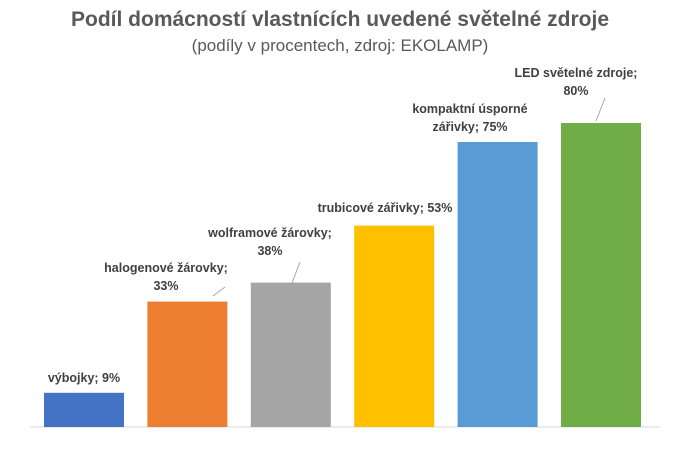 Image resolution: width=680 pixels, height=452 pixels. What do you see at coordinates (576, 82) in the screenshot?
I see `data-label-6: LED světelné zdroje; 80%` at bounding box center [576, 82].